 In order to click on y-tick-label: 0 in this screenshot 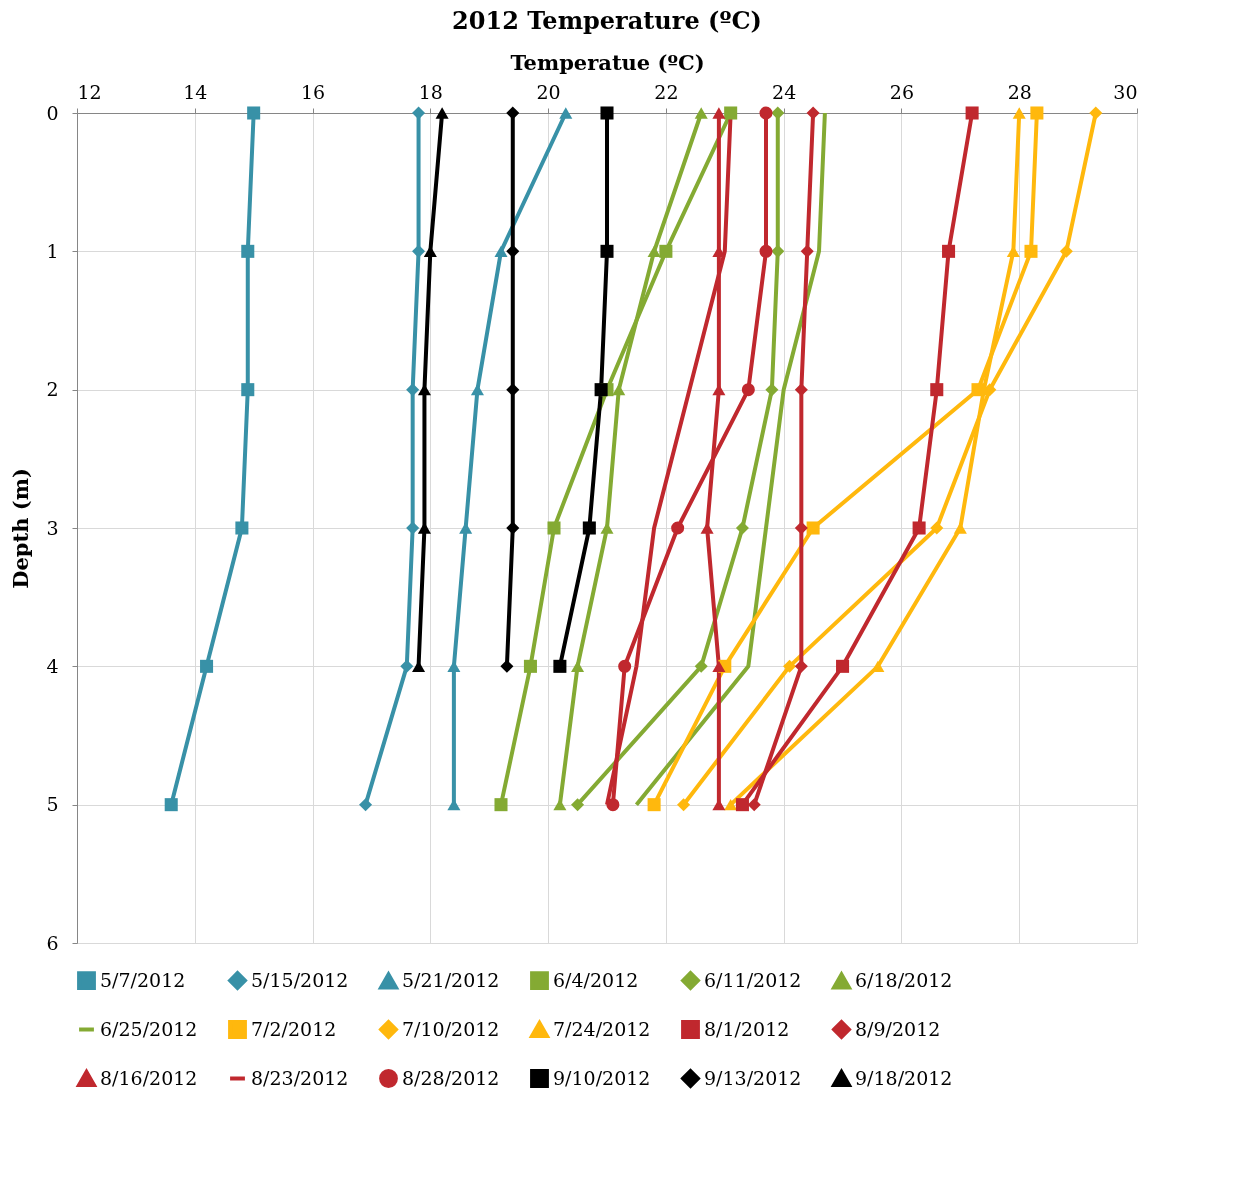, I will do `click(52, 112)`.